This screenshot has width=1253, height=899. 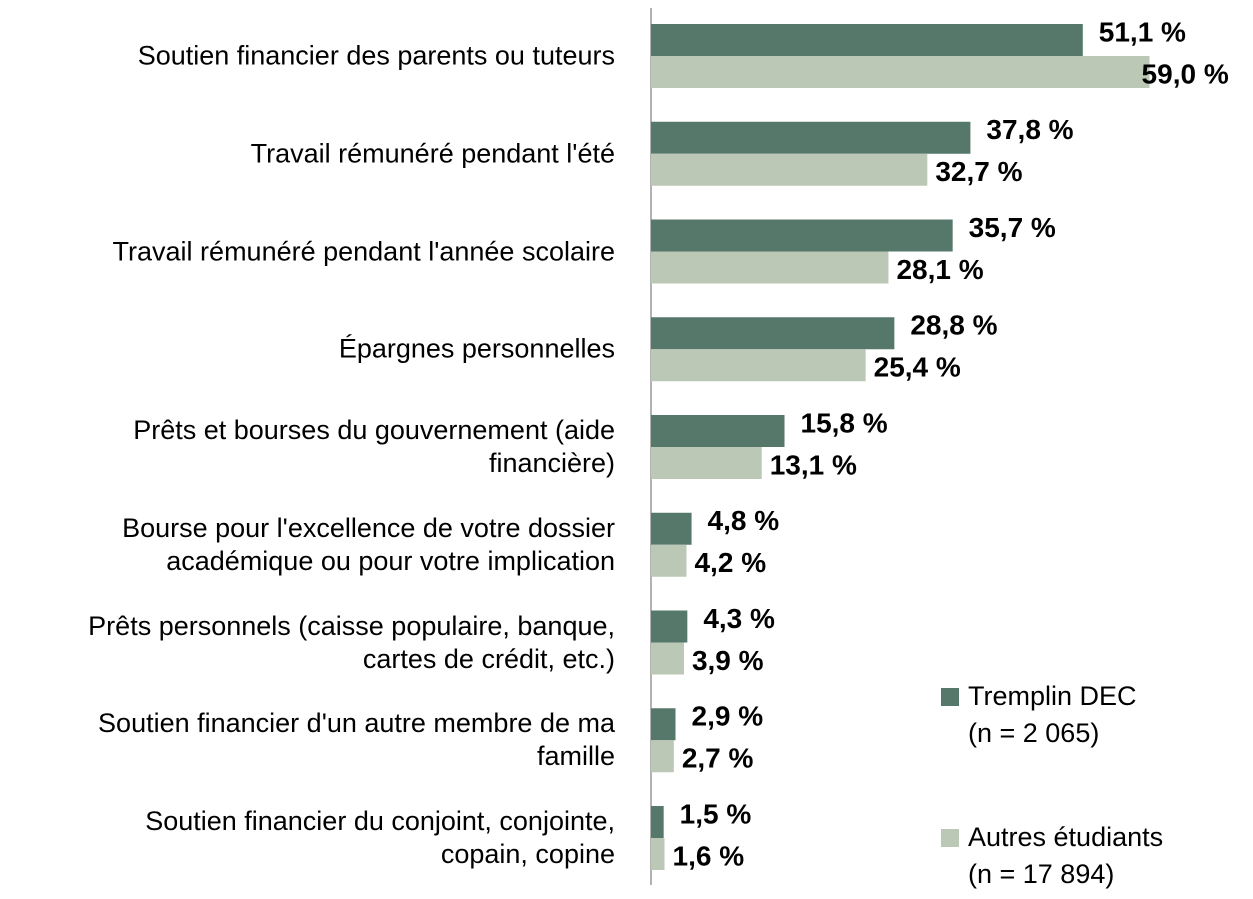 I want to click on value-label: 25,4 %, so click(x=917, y=367).